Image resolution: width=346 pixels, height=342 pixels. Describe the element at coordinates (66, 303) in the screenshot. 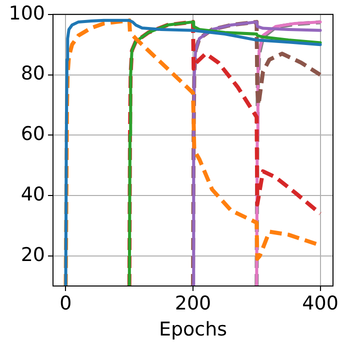

I see `x-tick-label: 0` at that location.